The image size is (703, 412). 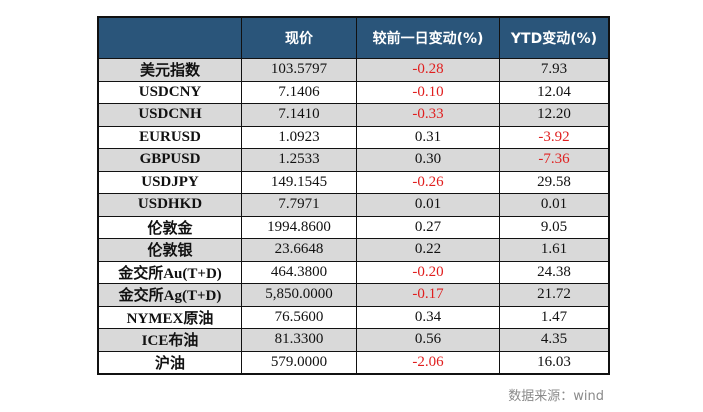 What do you see at coordinates (554, 295) in the screenshot?
I see `cell-ytd-change: 21.72` at bounding box center [554, 295].